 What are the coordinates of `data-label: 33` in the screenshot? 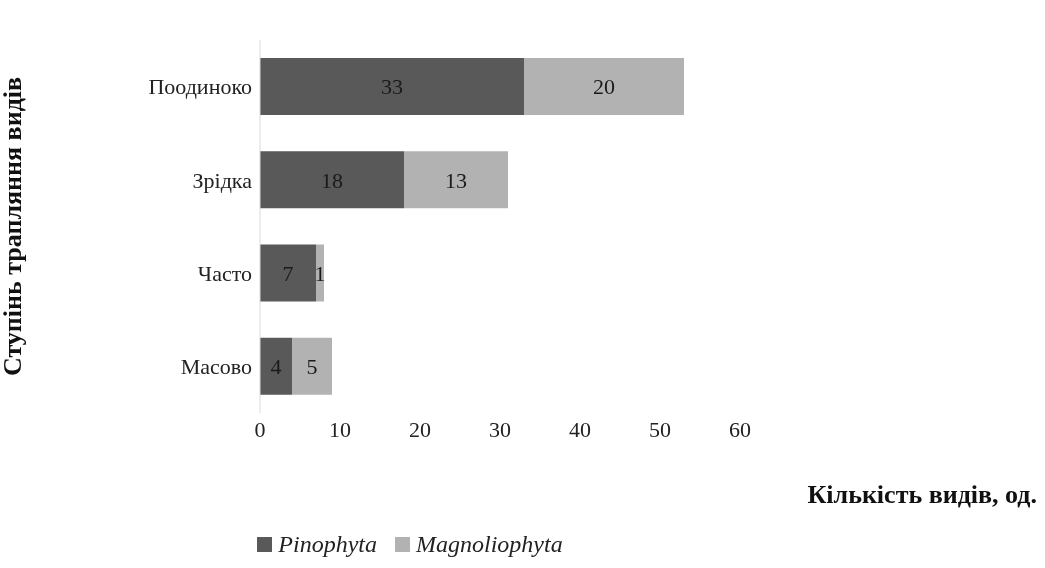 It's located at (392, 87).